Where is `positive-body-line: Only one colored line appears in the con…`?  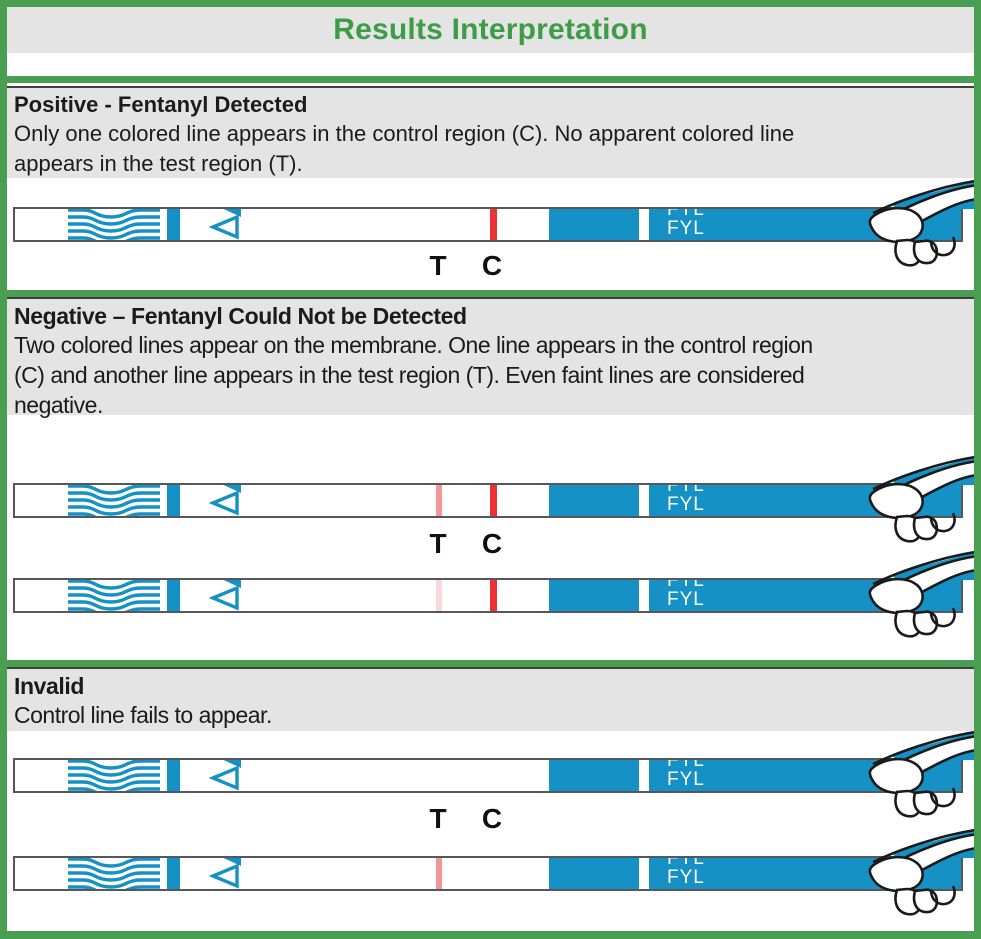
positive-body-line: Only one colored line appears in the con… is located at coordinates (404, 133).